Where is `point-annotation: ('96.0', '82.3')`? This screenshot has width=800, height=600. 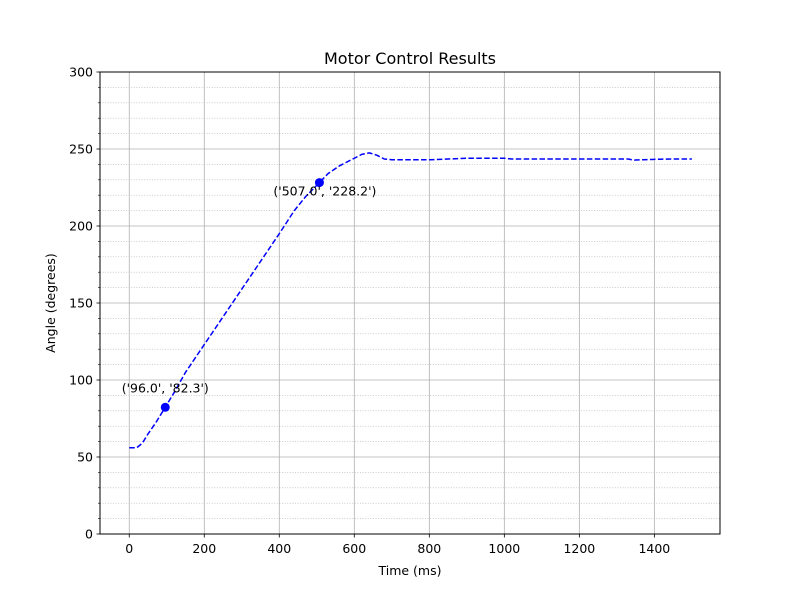
point-annotation: ('96.0', '82.3') is located at coordinates (165, 387).